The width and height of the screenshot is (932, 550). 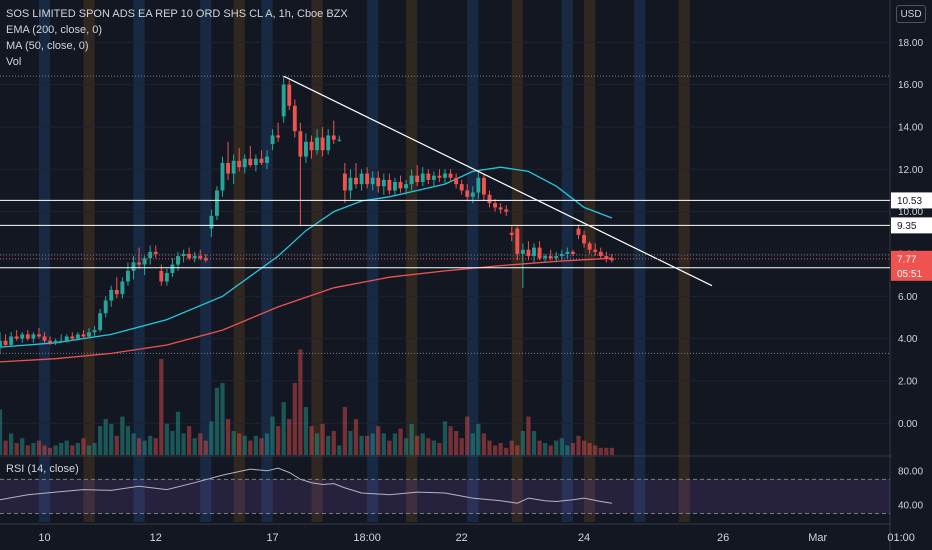 I want to click on vol-legend: Vol, so click(x=14, y=62).